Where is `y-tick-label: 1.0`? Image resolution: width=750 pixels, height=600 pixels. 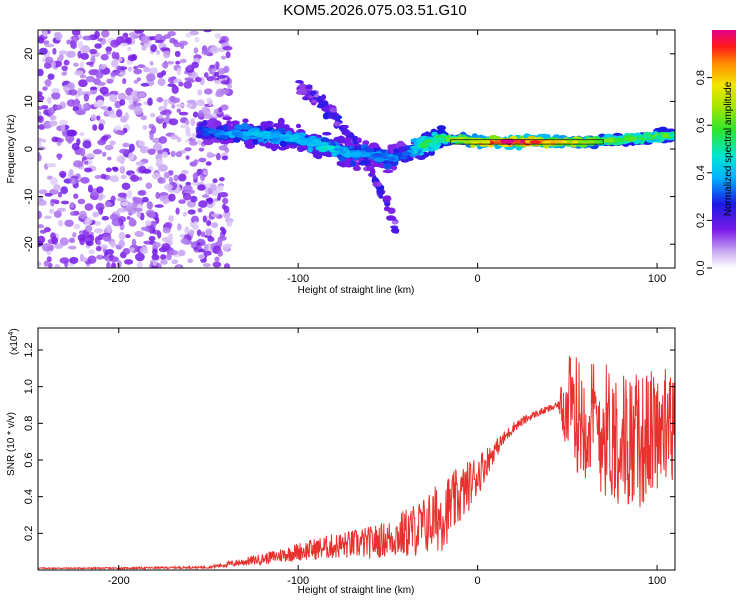 y-tick-label: 1.0 is located at coordinates (29, 386).